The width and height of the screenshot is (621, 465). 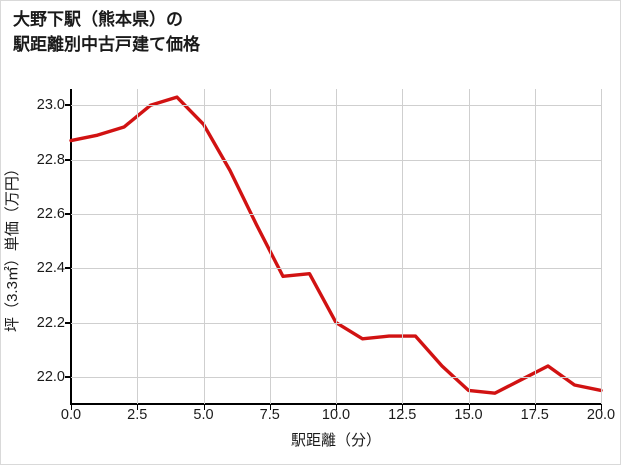 I want to click on x-tick-label: 15.0, so click(x=468, y=415).